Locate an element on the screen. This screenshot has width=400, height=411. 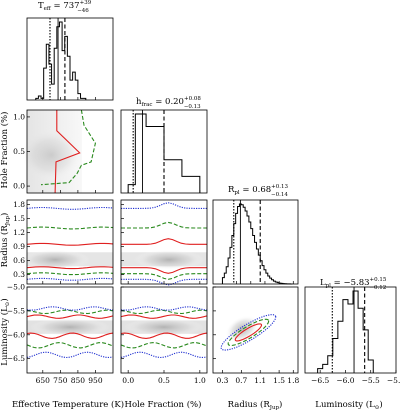
xtick-label-teff: 950 is located at coordinates (95, 380).